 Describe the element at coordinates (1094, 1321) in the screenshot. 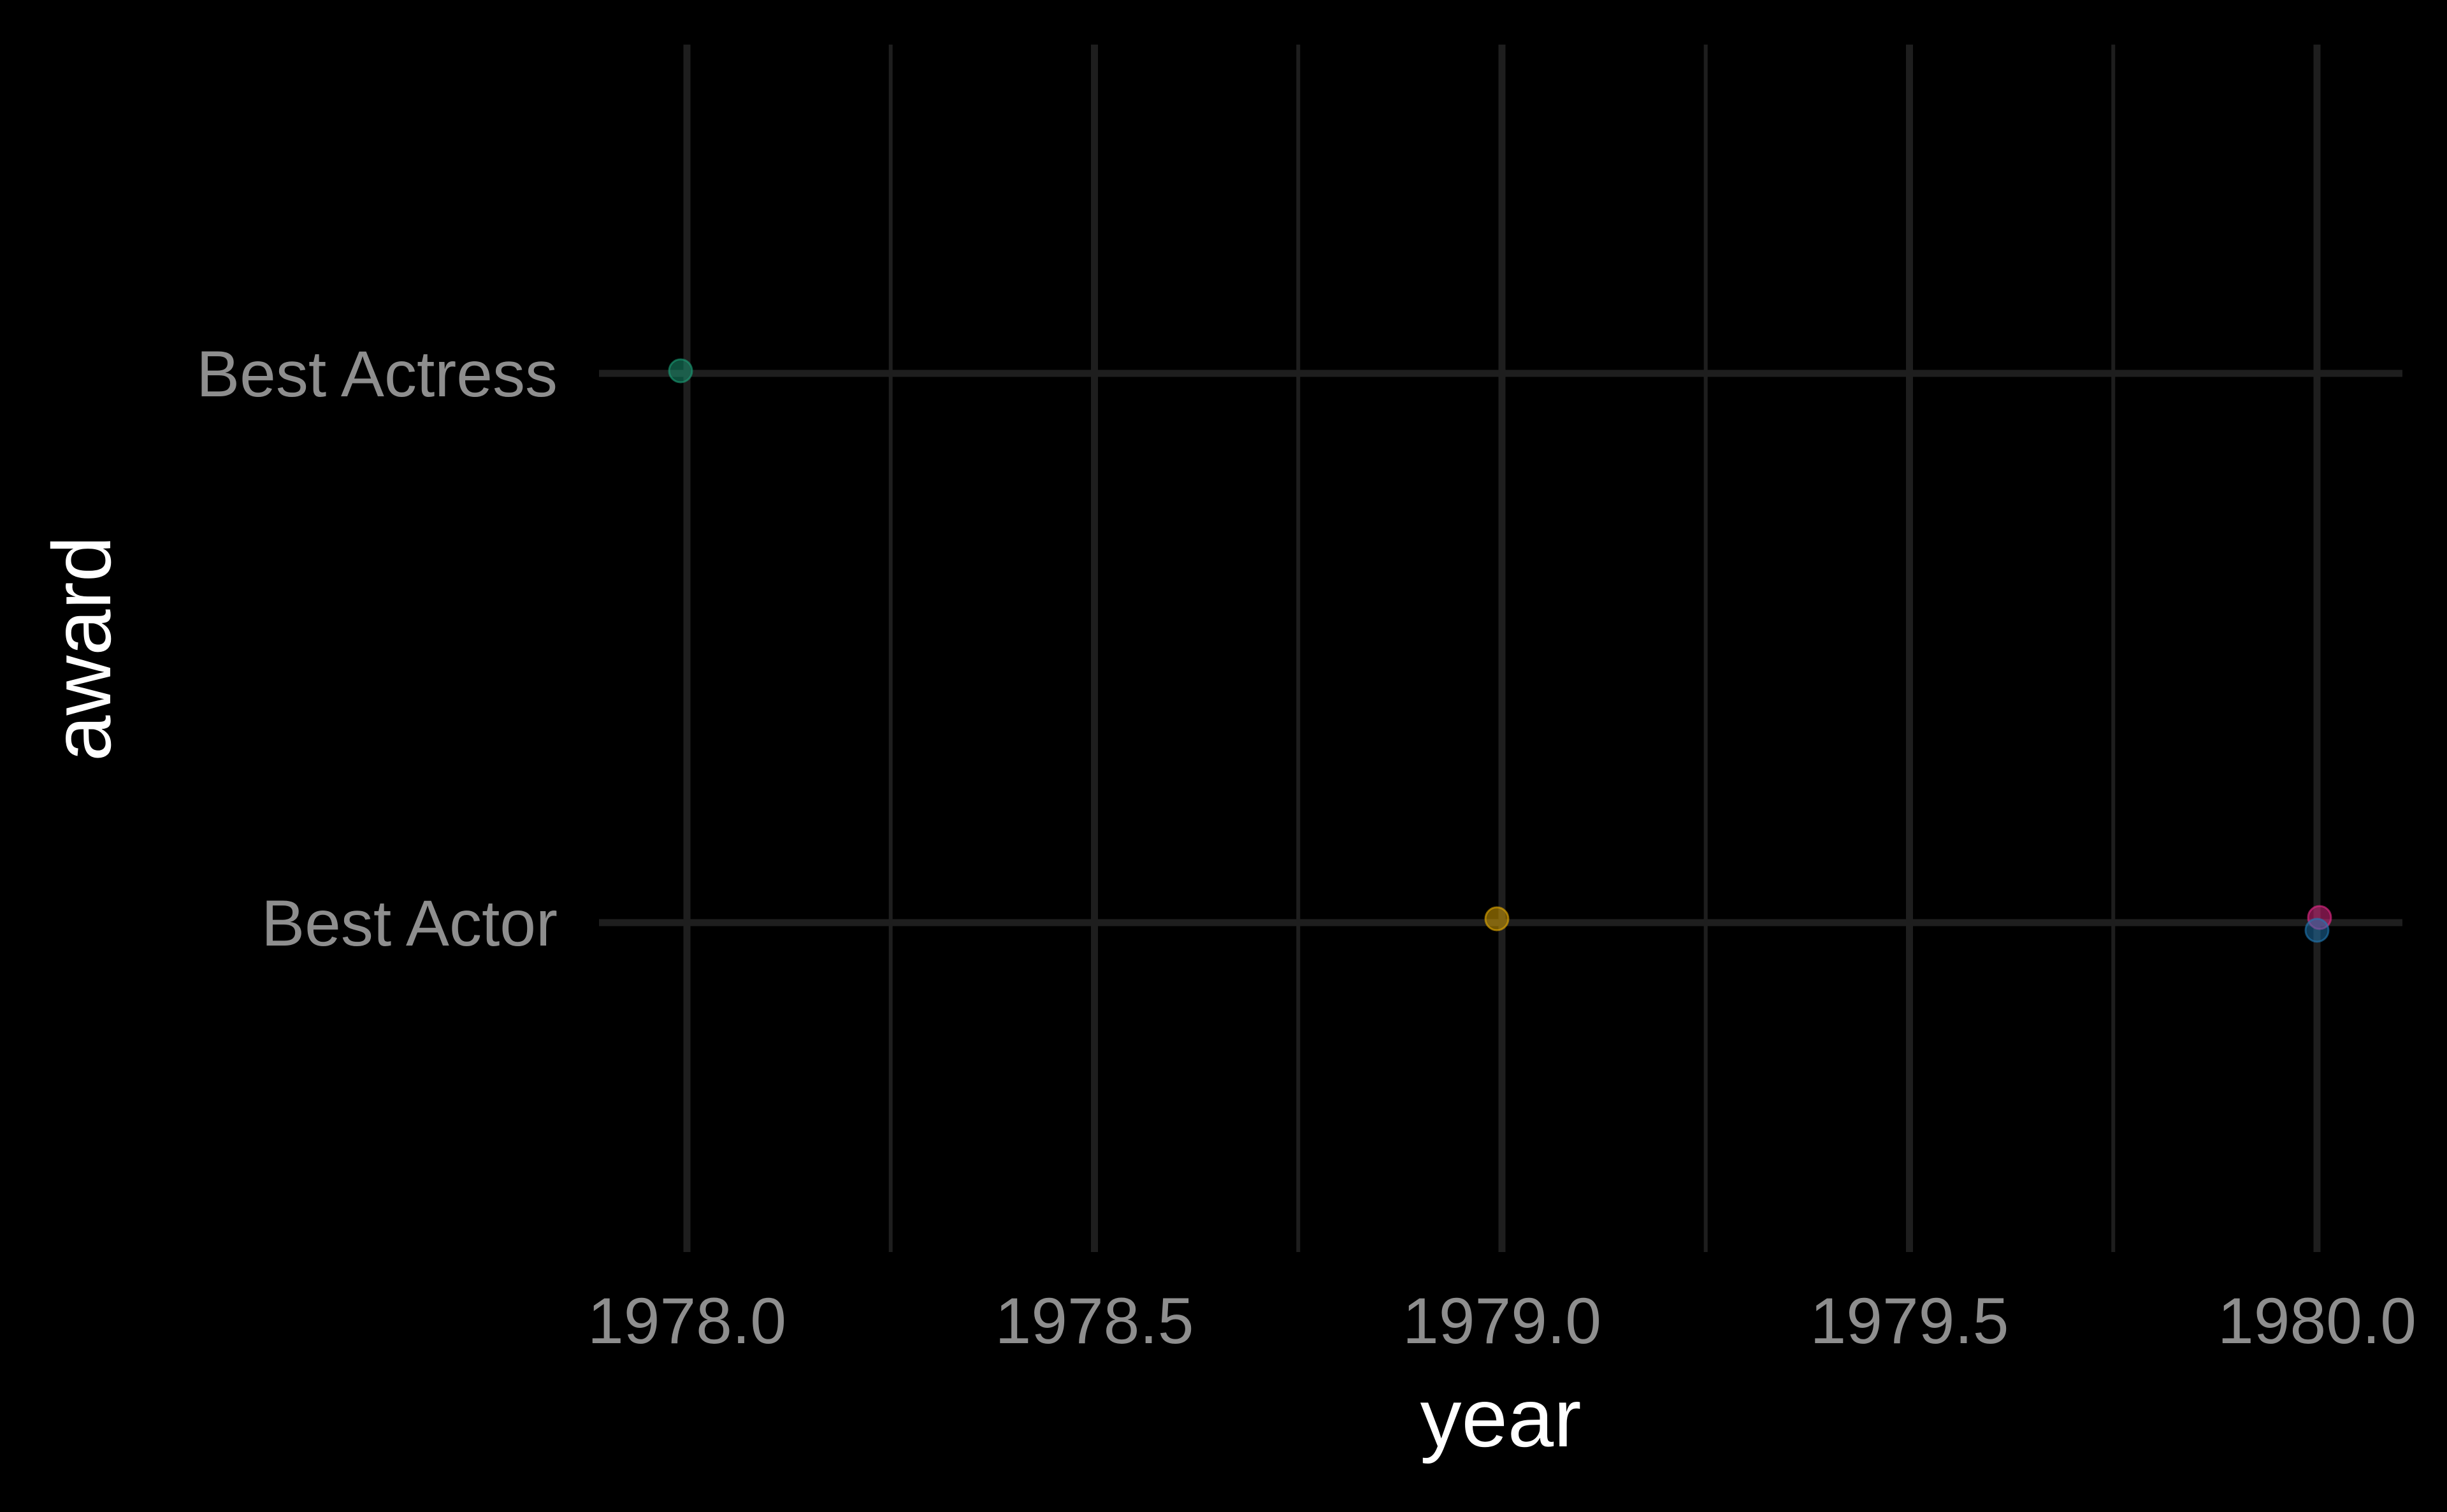

I see `x-tick-label: 1978.5` at that location.